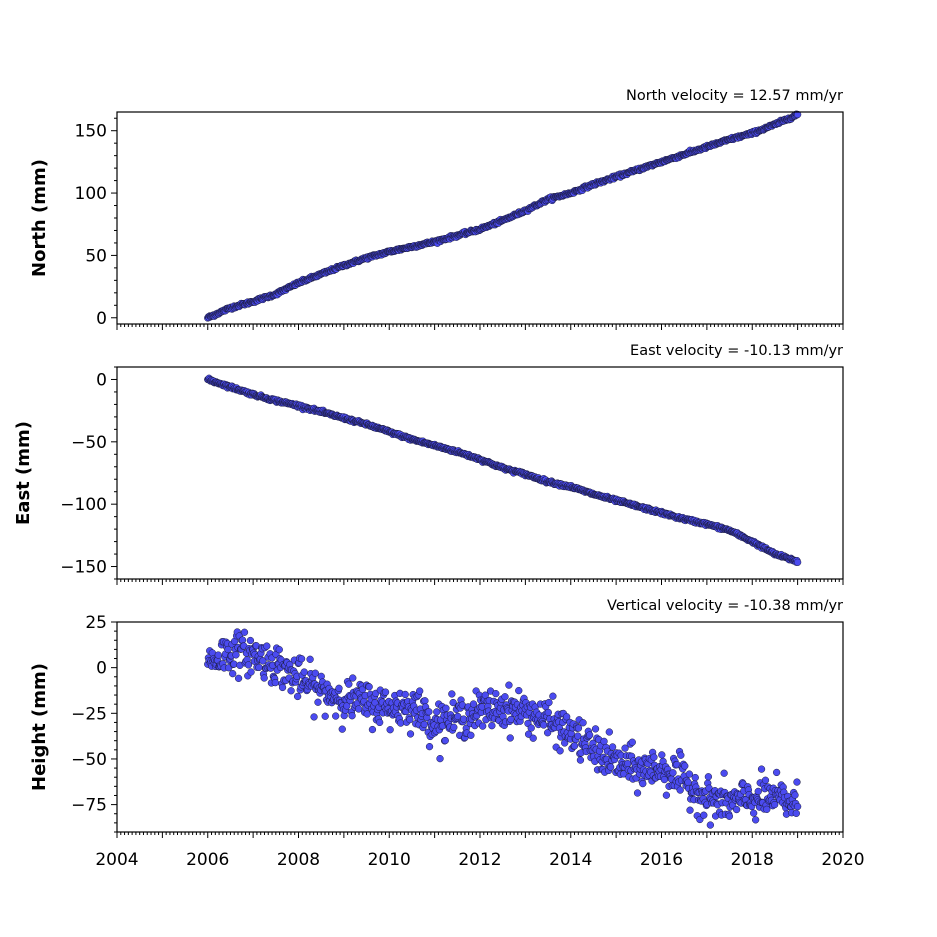 The image size is (937, 937). Describe the element at coordinates (89, 443) in the screenshot. I see `east-y-tick-label: −50` at that location.